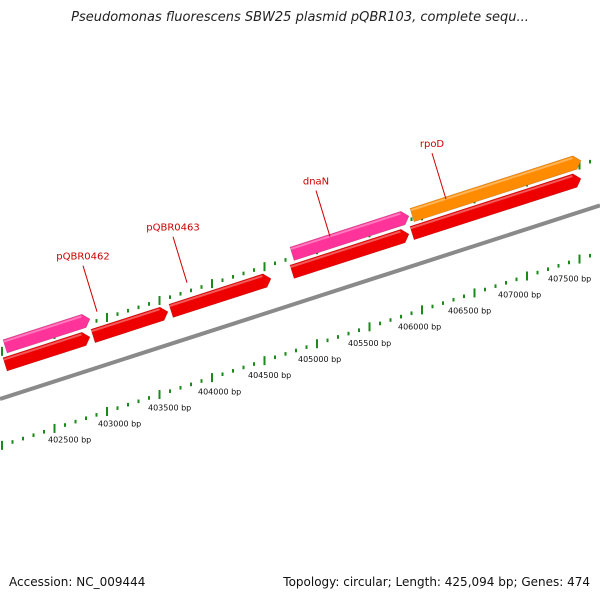 The height and width of the screenshot is (600, 600). What do you see at coordinates (69, 440) in the screenshot?
I see `scale-label: 402500 bp` at bounding box center [69, 440].